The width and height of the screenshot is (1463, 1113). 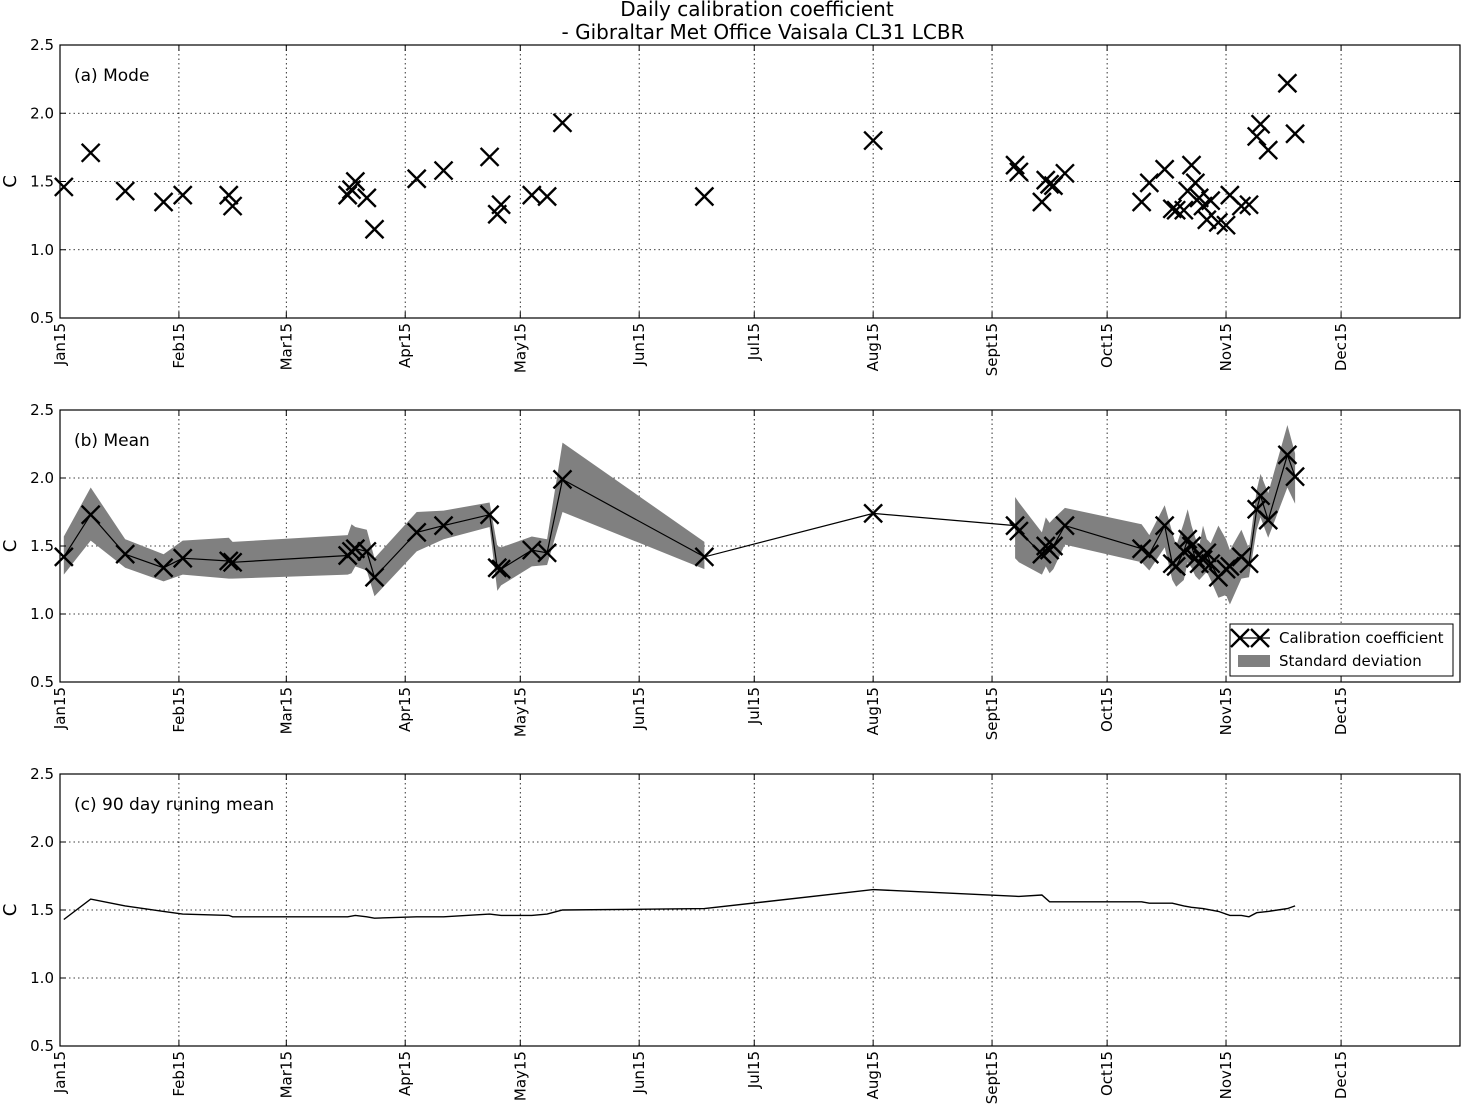 I want to click on figure-title-line-1: Daily calibration coefficient, so click(x=757, y=10).